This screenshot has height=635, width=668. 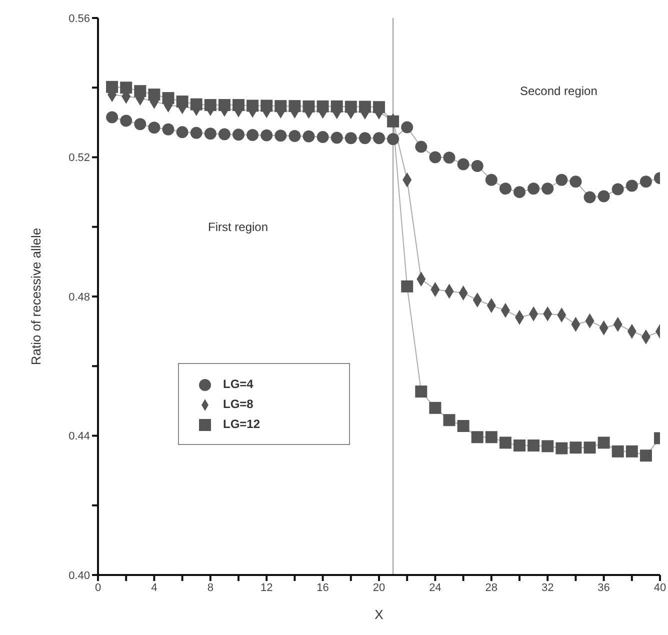 I want to click on y-tick-label: 0.44, so click(x=79, y=436).